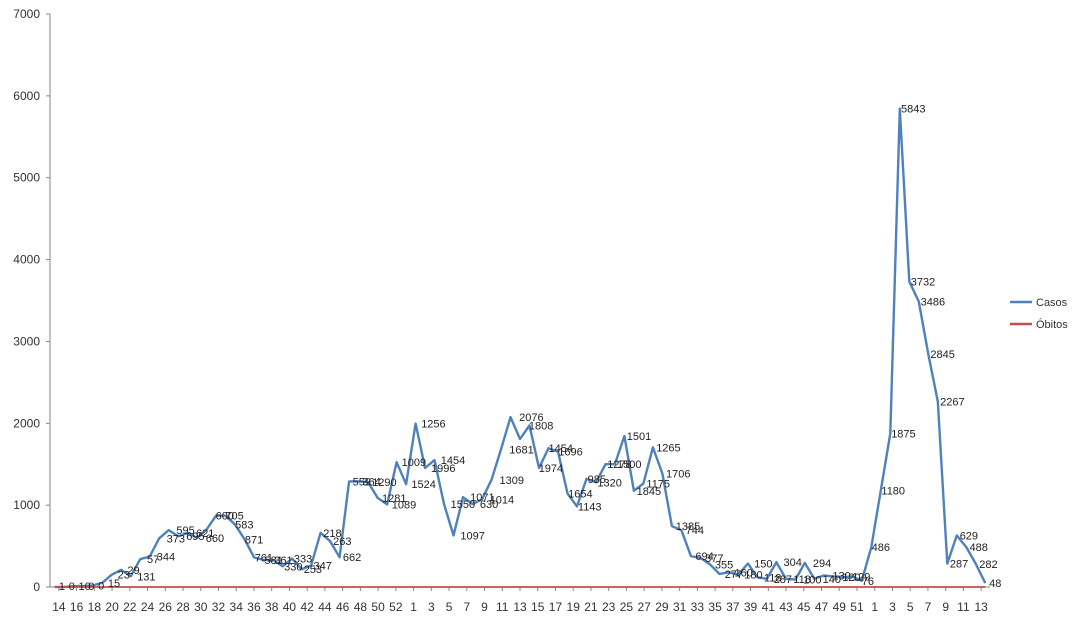  Describe the element at coordinates (443, 469) in the screenshot. I see `data-label: 1996` at that location.